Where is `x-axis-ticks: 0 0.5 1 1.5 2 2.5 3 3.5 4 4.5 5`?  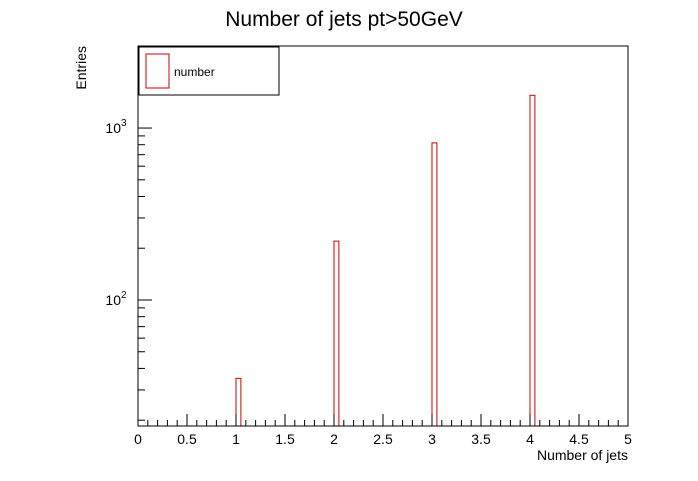
x-axis-ticks: 0 0.5 1 1.5 2 2.5 3 3.5 4 4.5 5 is located at coordinates (383, 430).